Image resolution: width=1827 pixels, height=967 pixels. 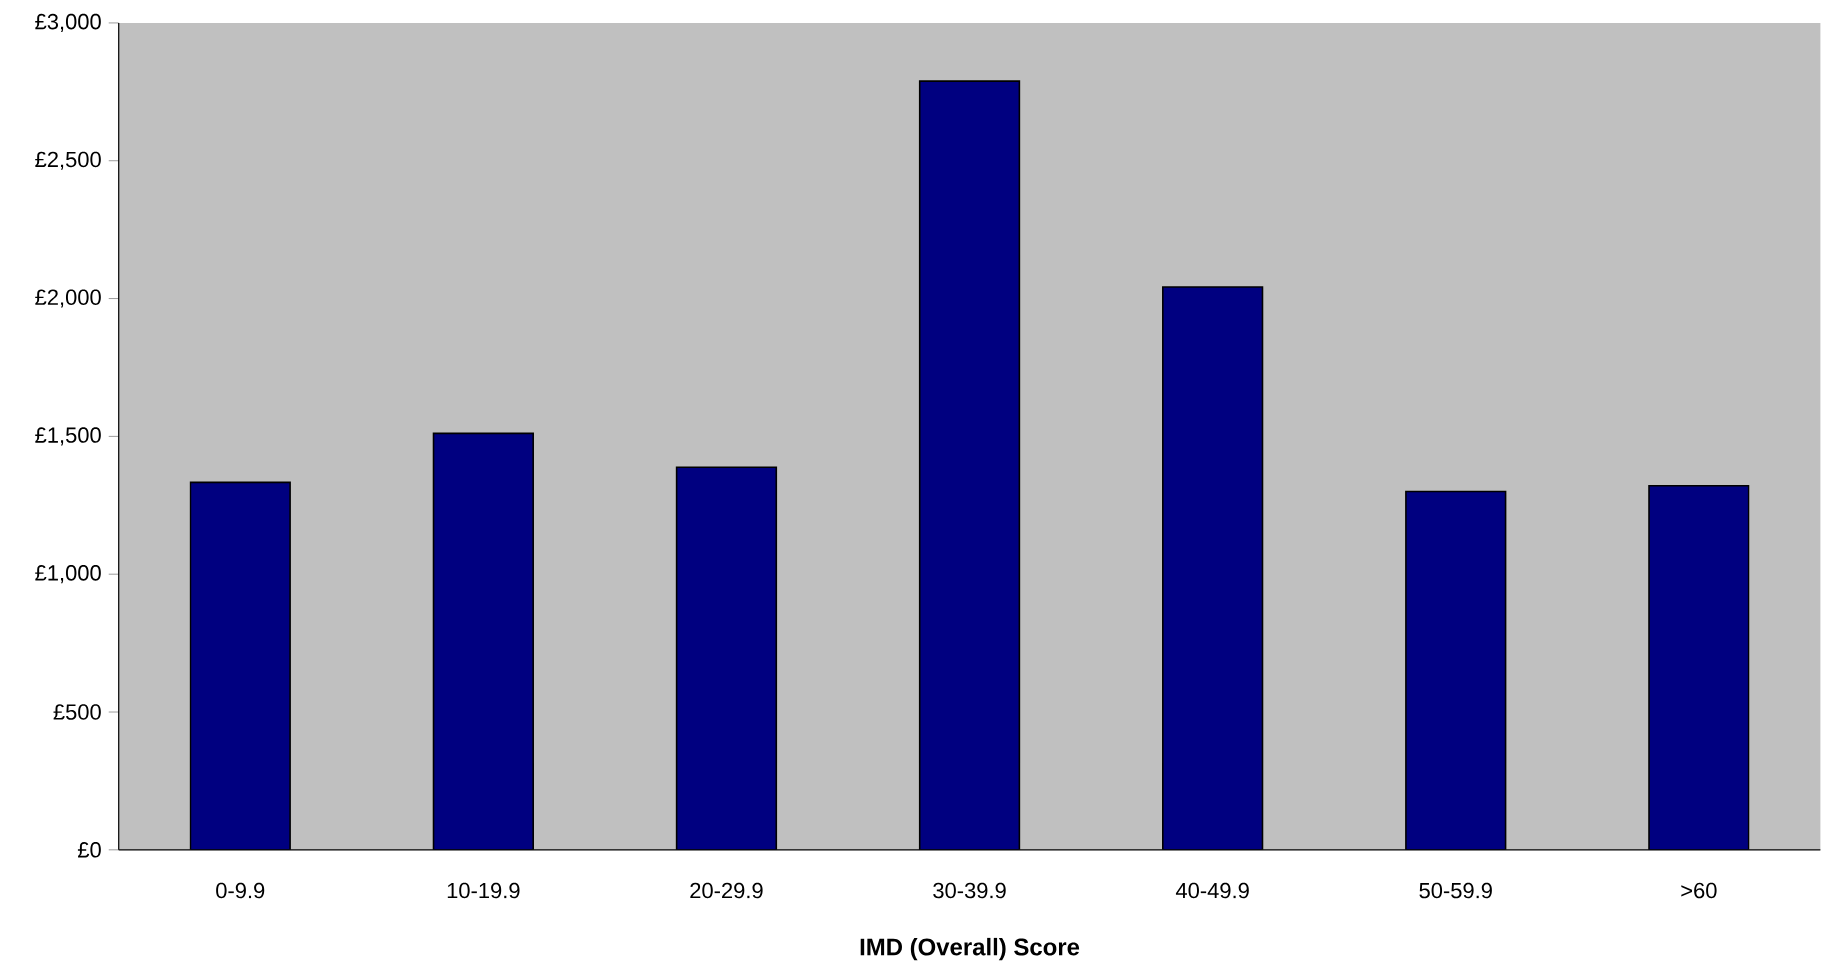 What do you see at coordinates (1699, 890) in the screenshot?
I see `x-tick-label: >60` at bounding box center [1699, 890].